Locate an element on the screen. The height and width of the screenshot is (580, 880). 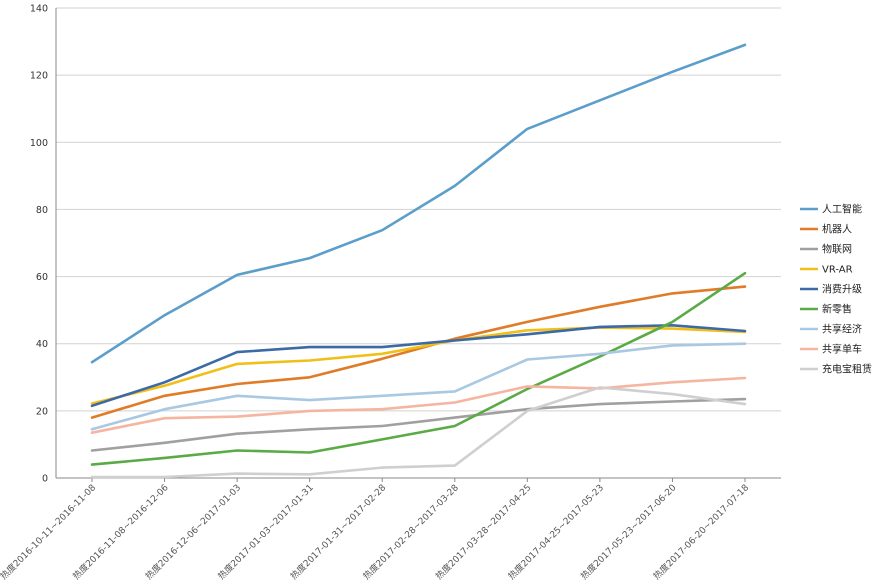
y-tick-label: 40 is located at coordinates (42, 344).